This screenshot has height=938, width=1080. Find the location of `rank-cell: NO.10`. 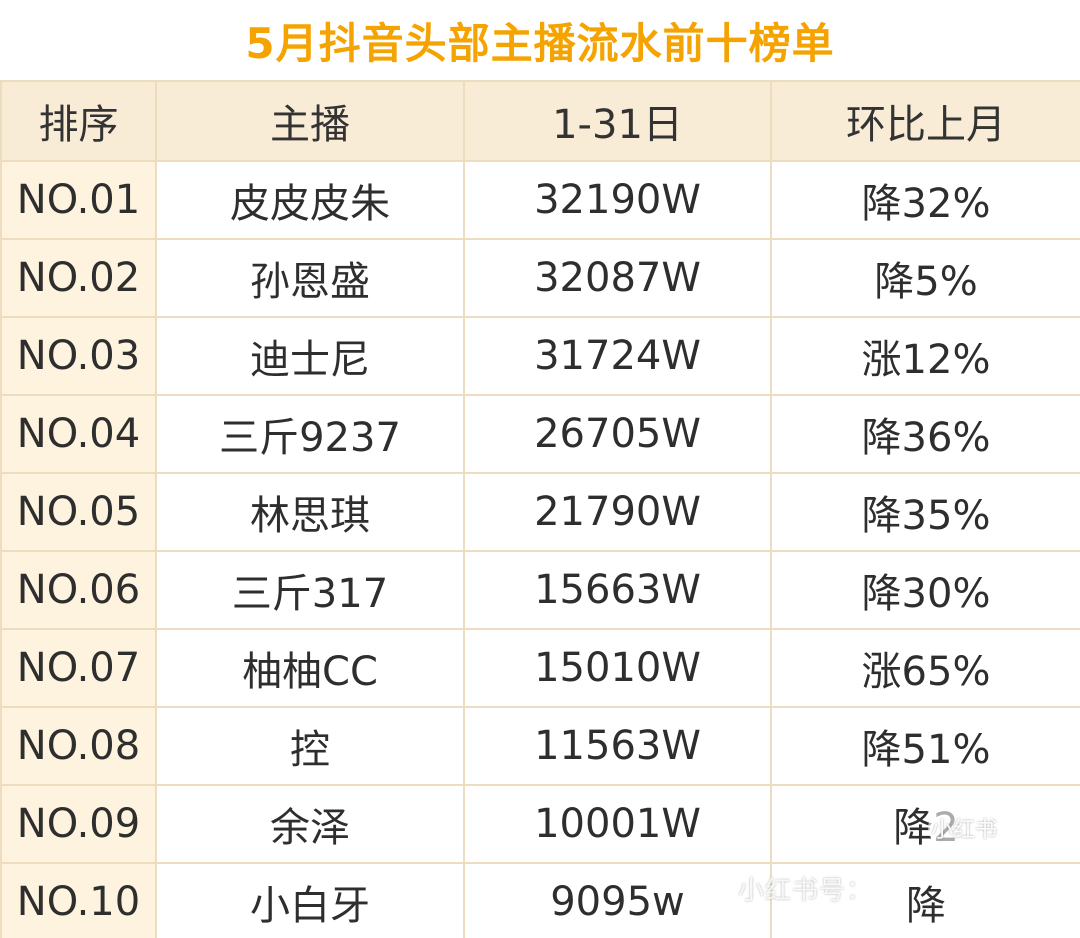

rank-cell: NO.10 is located at coordinates (78, 900).